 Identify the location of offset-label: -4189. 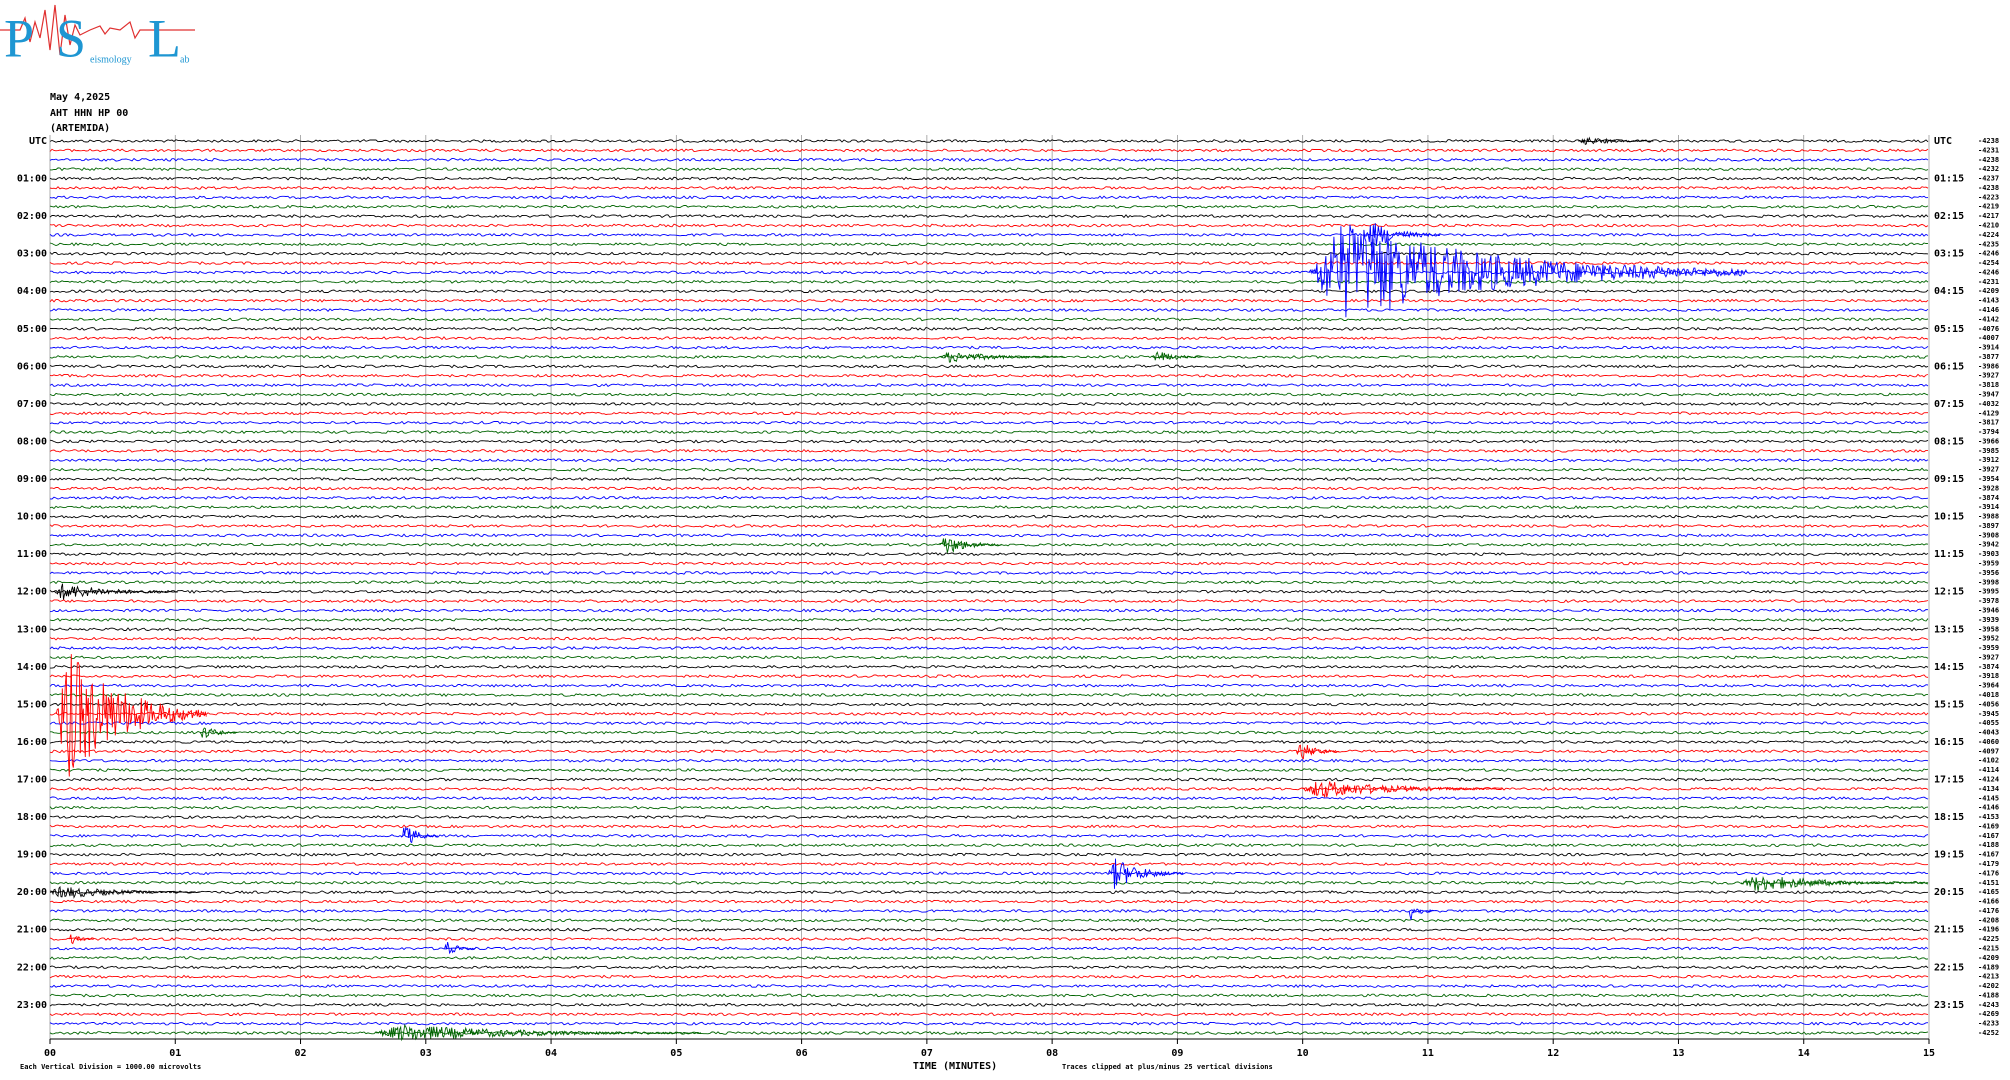
(1988, 967).